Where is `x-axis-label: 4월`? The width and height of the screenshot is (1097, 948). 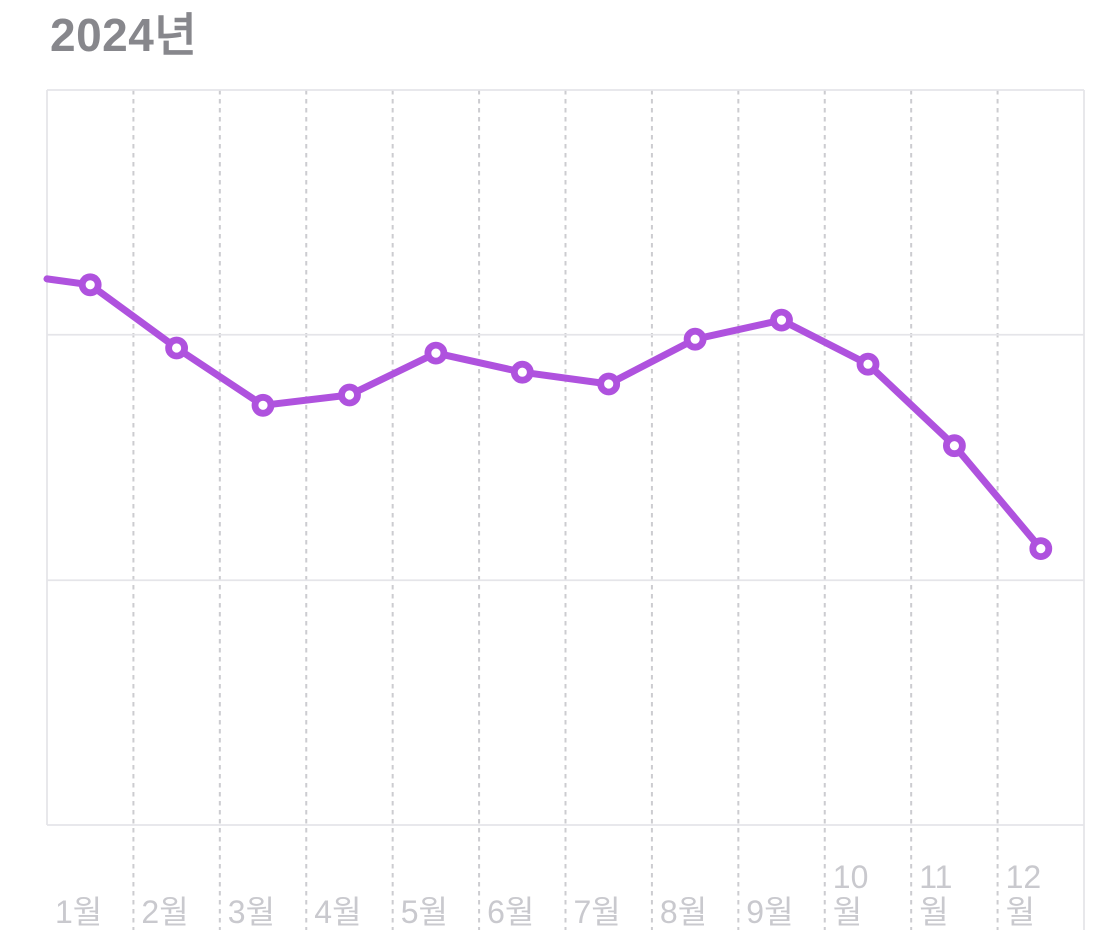
x-axis-label: 4월 is located at coordinates (337, 912).